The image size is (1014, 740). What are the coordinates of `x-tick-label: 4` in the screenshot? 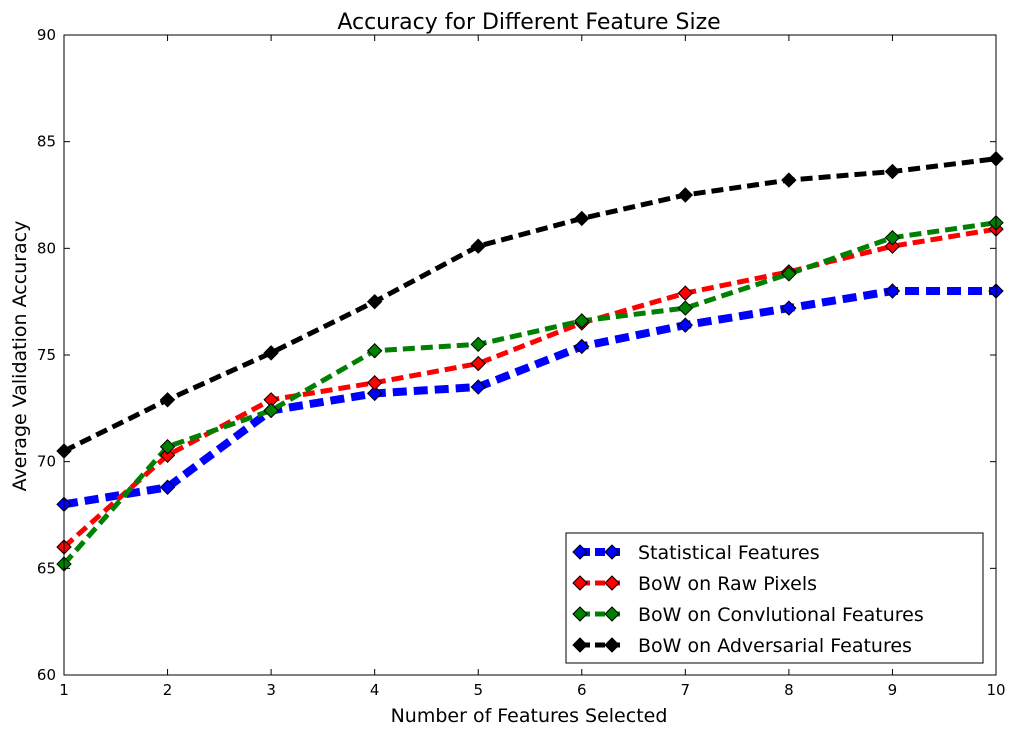 It's located at (375, 690).